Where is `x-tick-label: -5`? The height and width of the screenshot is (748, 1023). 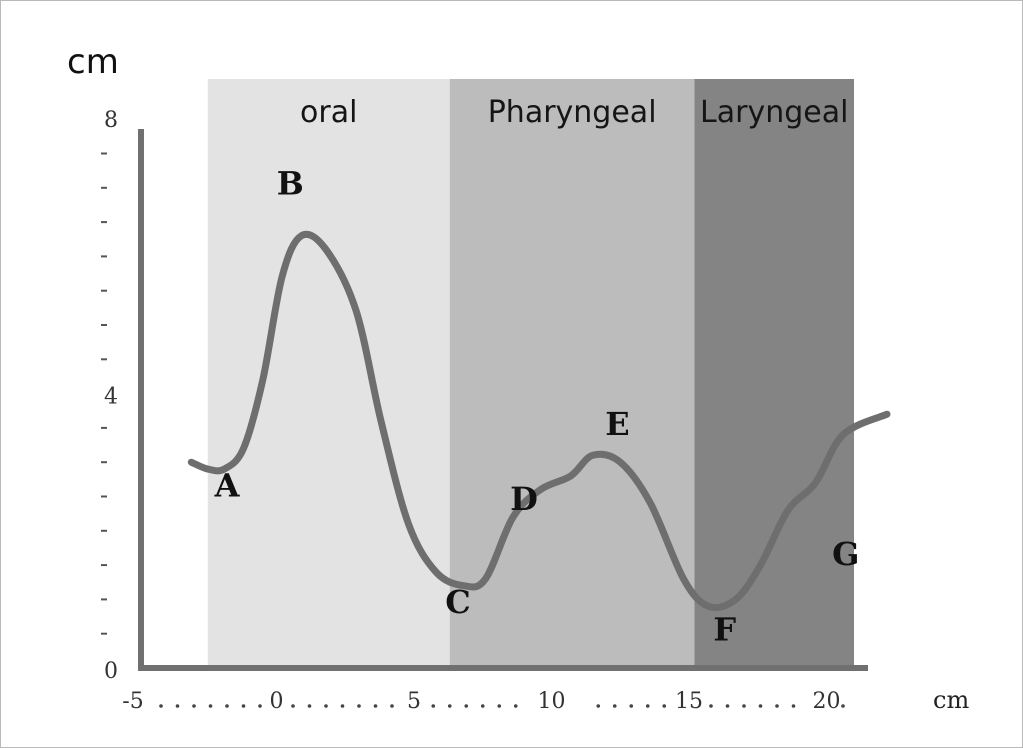 x-tick-label: -5 is located at coordinates (132, 701).